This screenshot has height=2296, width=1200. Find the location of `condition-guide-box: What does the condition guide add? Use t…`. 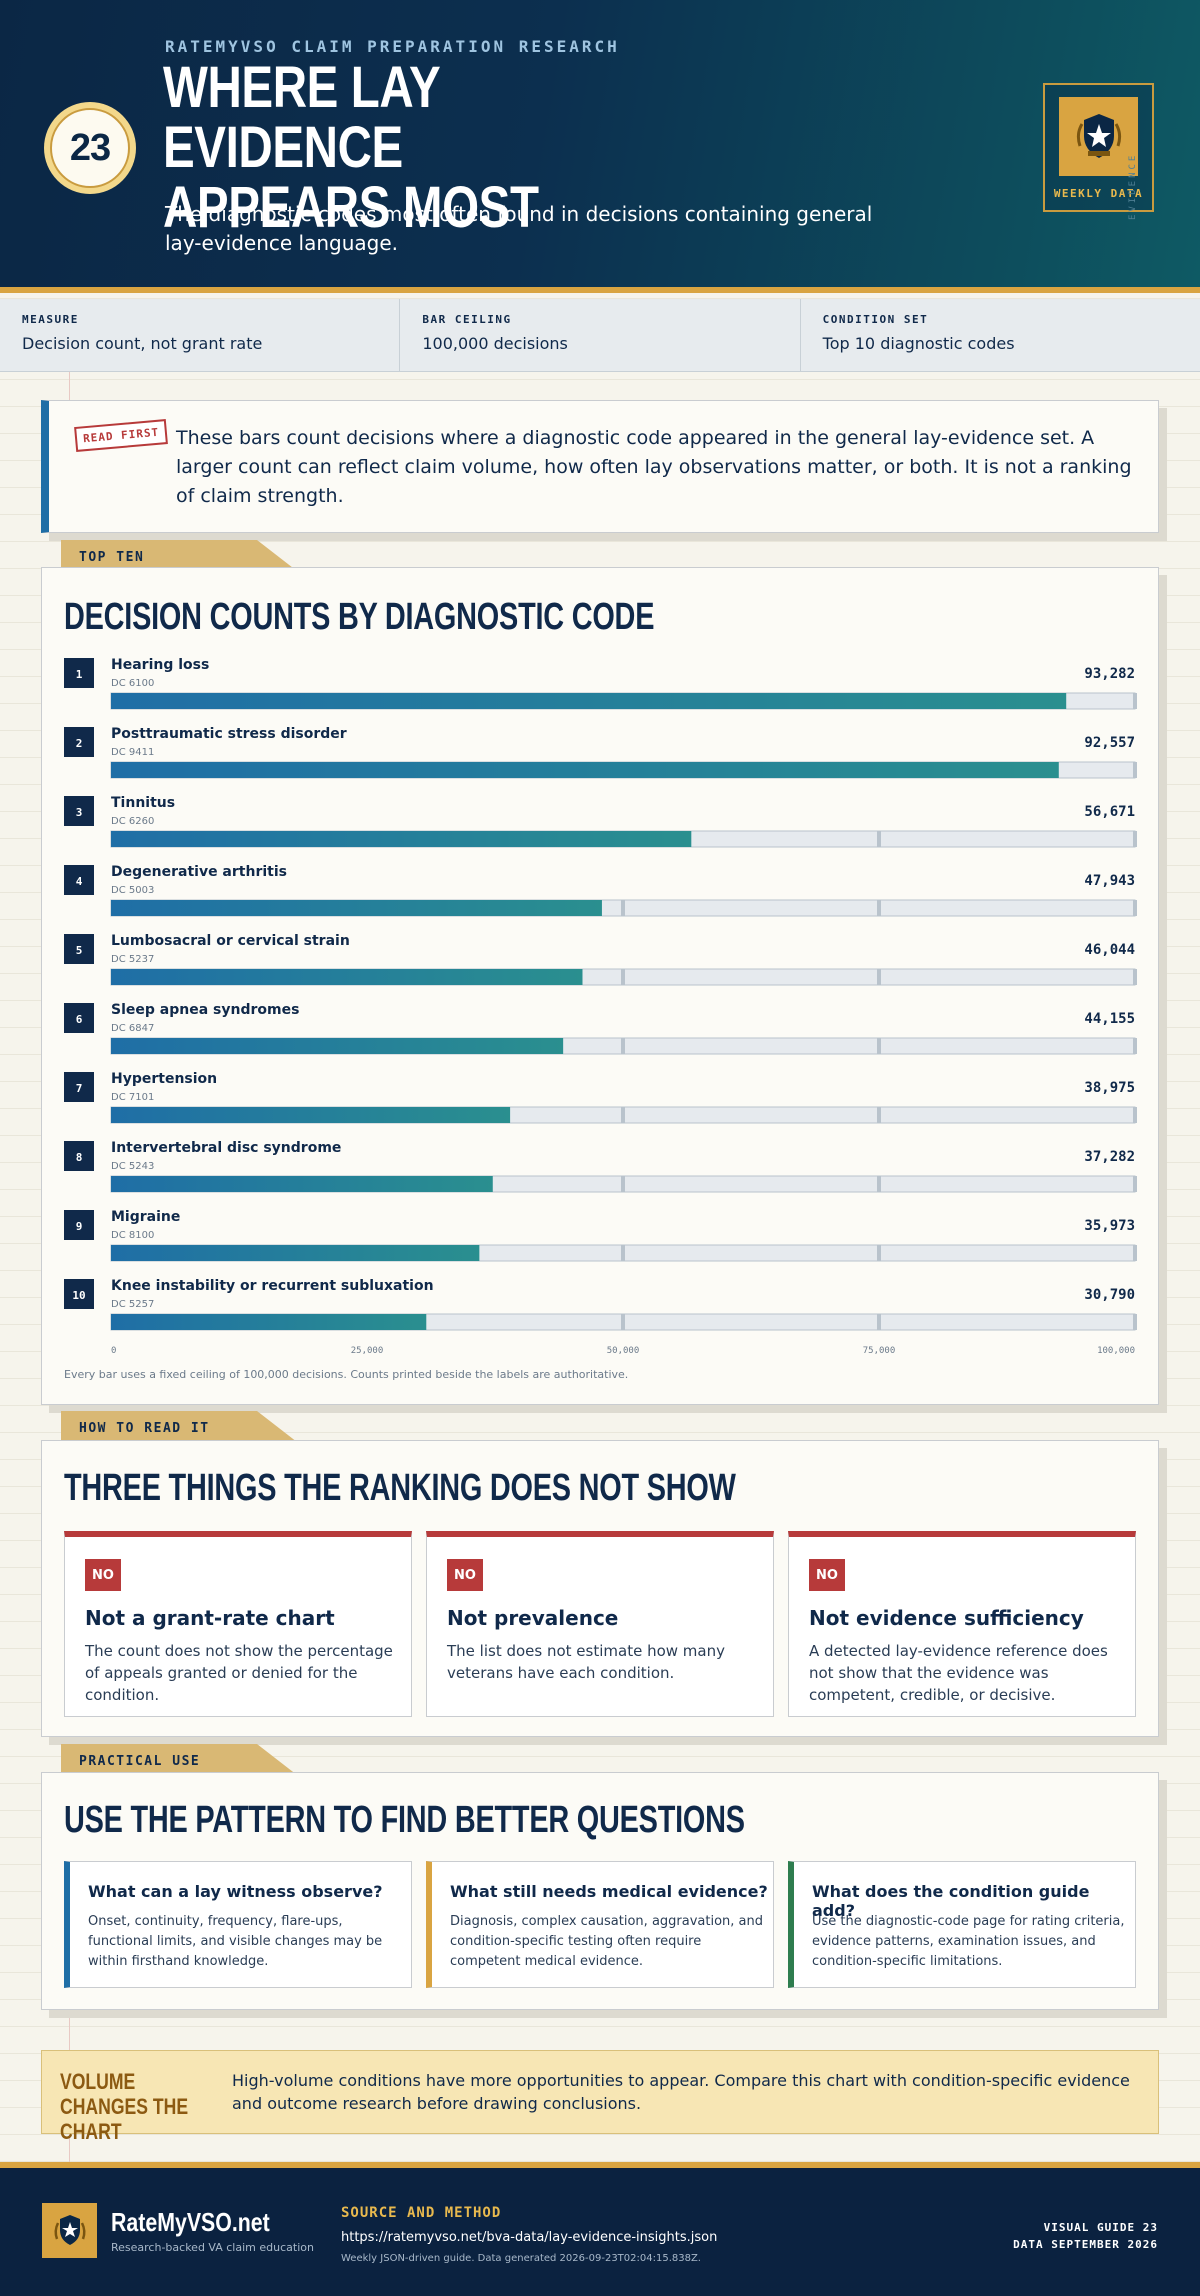

condition-guide-box: What does the condition guide add? Use t… is located at coordinates (962, 1924).